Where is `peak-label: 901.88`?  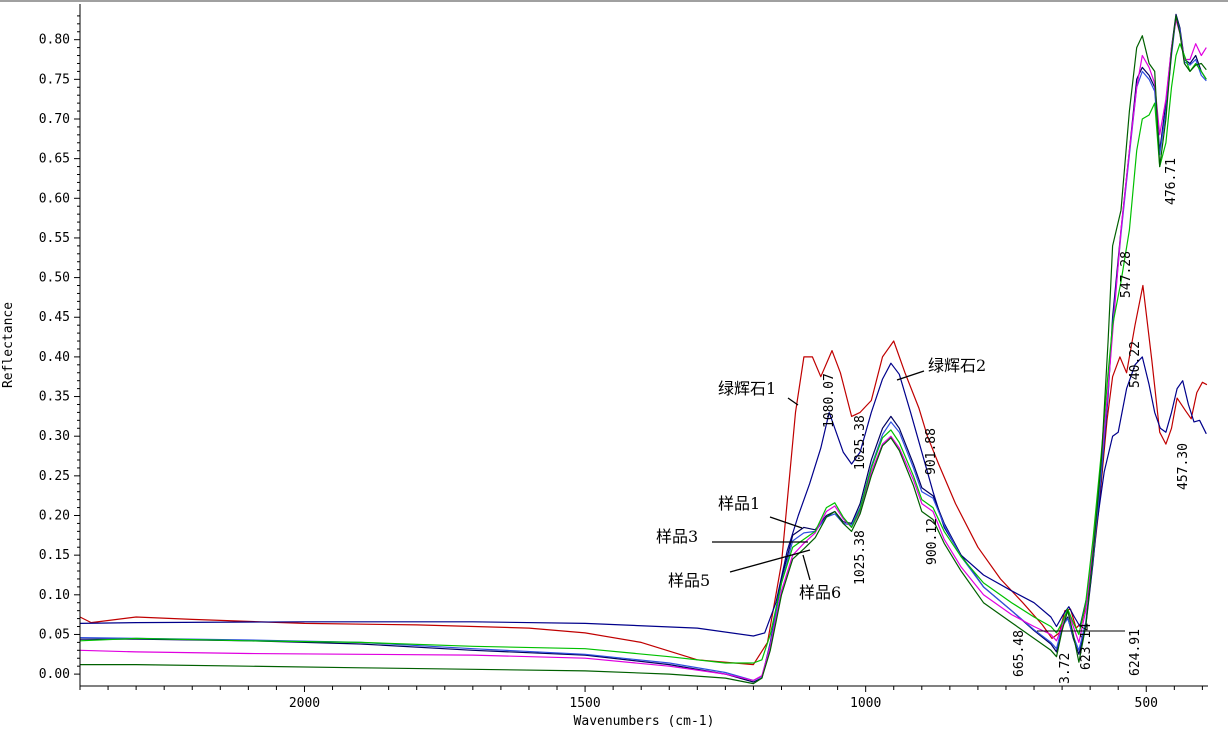
peak-label: 901.88 is located at coordinates (931, 451).